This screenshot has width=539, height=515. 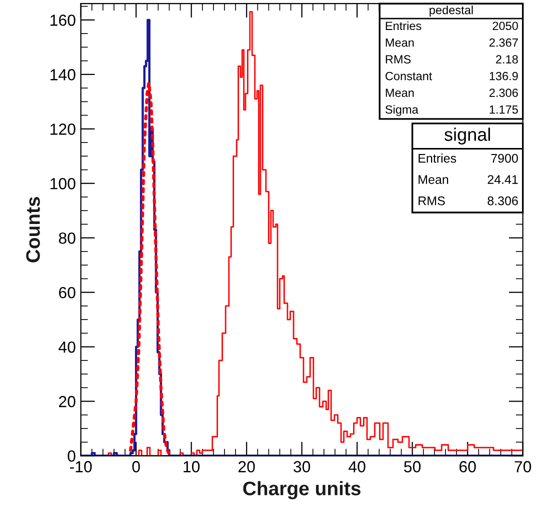 What do you see at coordinates (192, 466) in the screenshot?
I see `x-tick-label: 10` at bounding box center [192, 466].